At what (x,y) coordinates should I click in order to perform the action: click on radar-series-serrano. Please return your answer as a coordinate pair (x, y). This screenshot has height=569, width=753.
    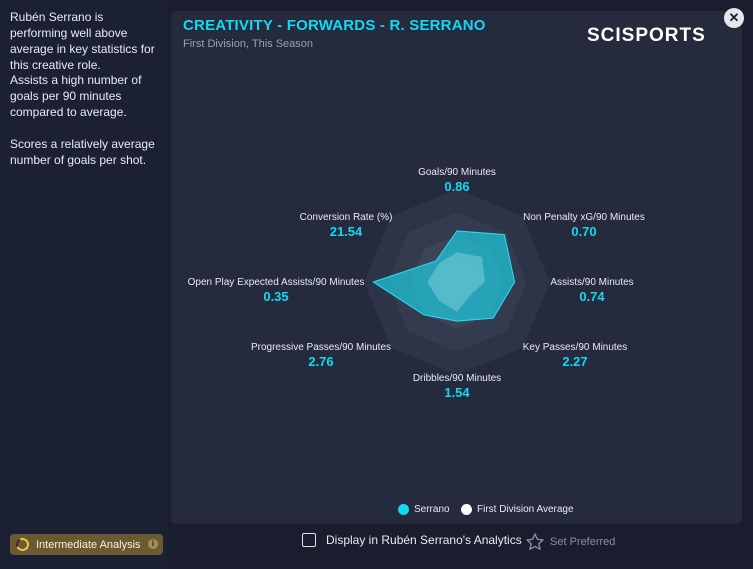
    Looking at the image, I should click on (444, 276).